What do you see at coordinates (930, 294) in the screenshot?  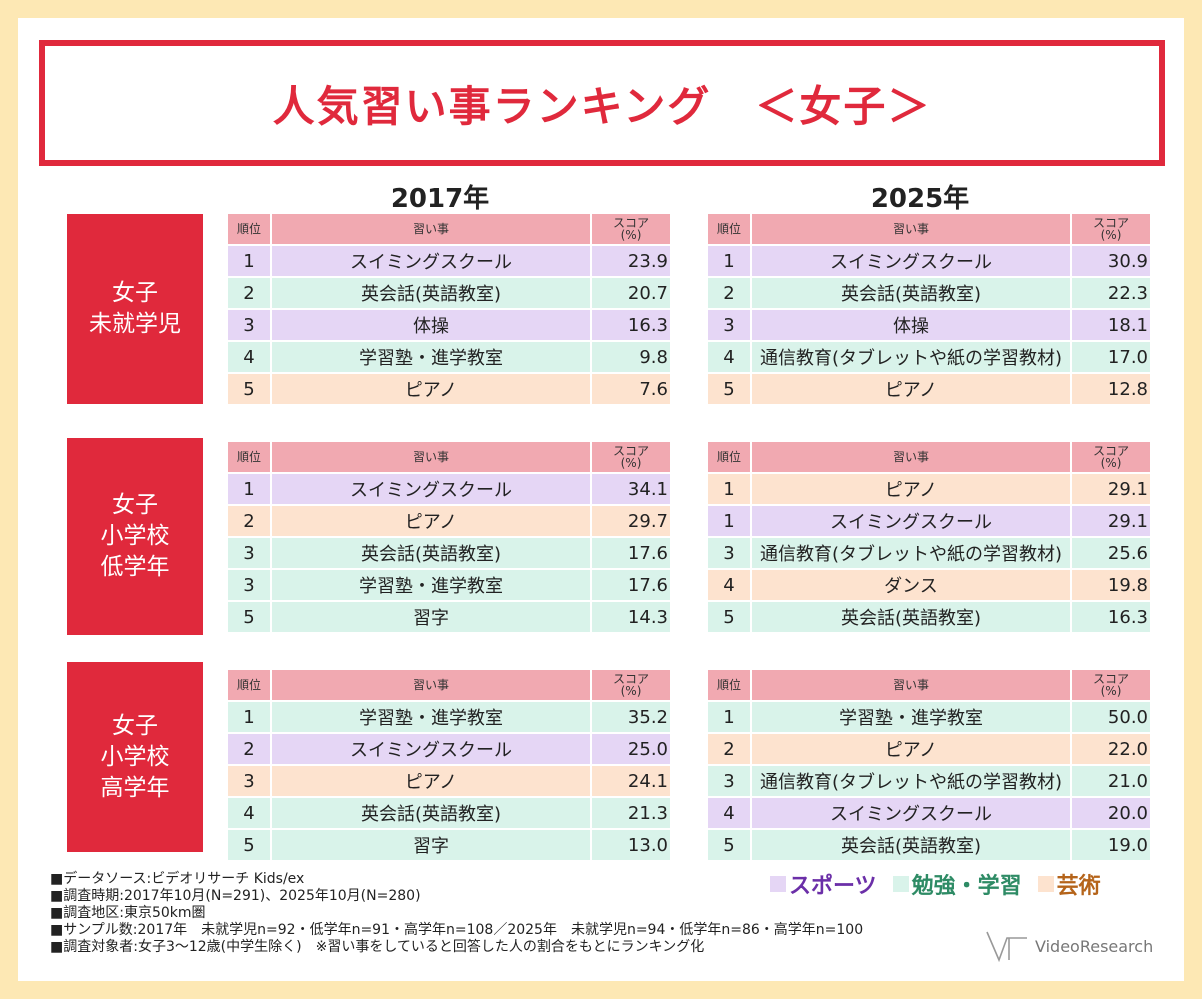 I see `table-row: 2 英会話(英語教室) 22.3` at bounding box center [930, 294].